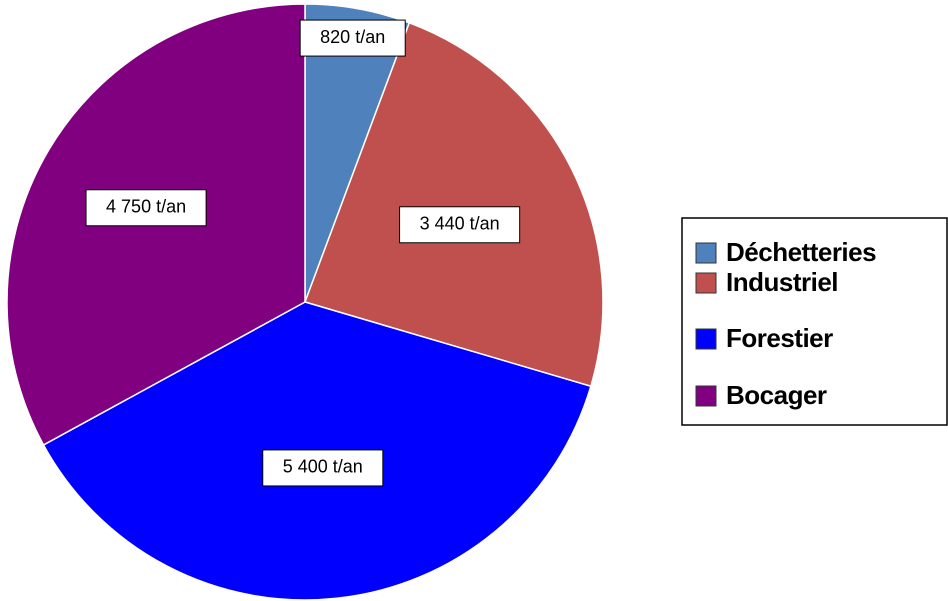 Image resolution: width=948 pixels, height=601 pixels. Describe the element at coordinates (779, 338) in the screenshot. I see `legend-label: Forestier` at that location.